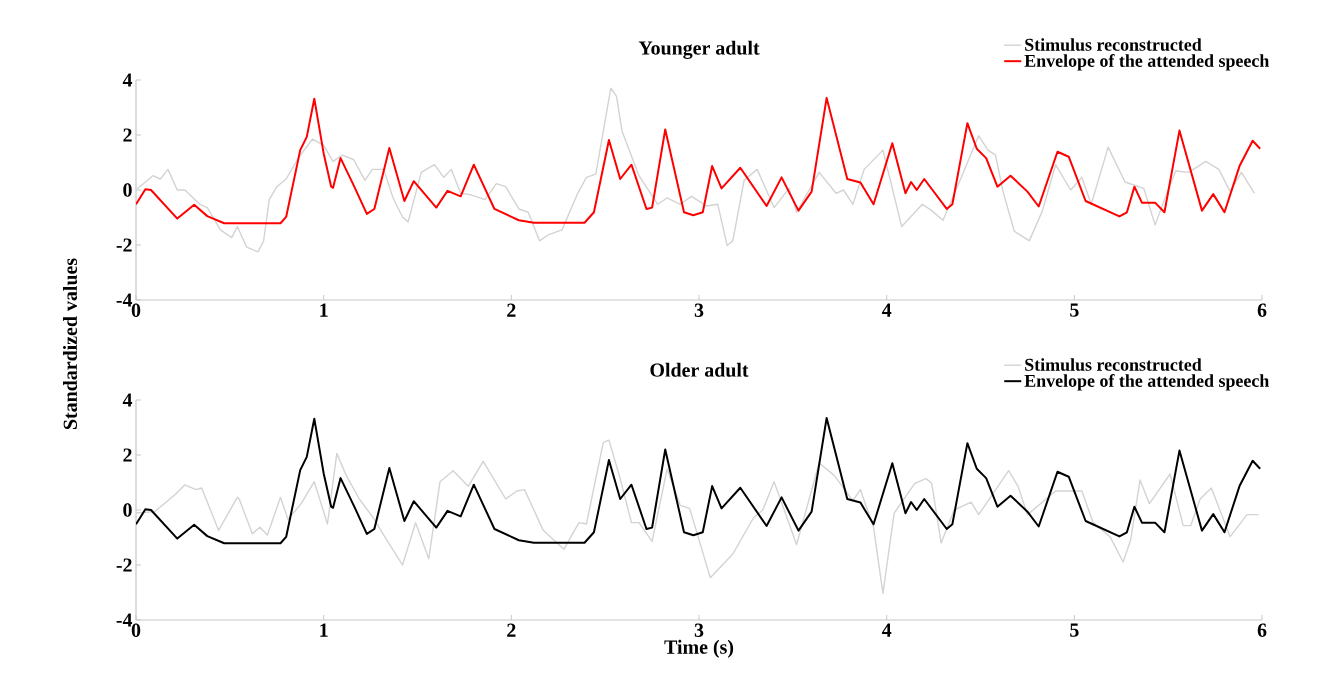  I want to click on chart-title: Younger adult, so click(699, 49).